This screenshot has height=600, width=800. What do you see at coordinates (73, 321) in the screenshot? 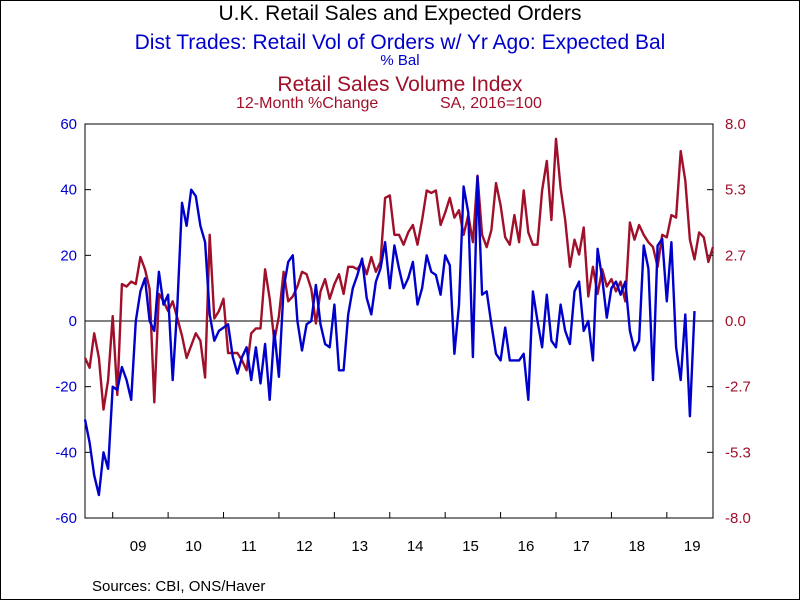
I see `left-tick-label: 0` at bounding box center [73, 321].